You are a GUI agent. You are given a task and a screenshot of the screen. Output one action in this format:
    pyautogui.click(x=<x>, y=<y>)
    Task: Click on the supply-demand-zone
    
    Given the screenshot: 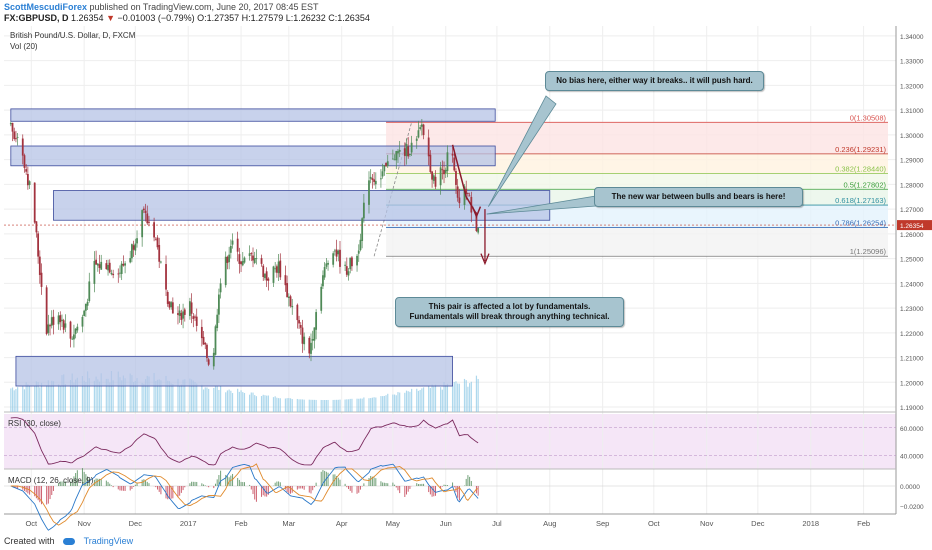 What is the action you would take?
    pyautogui.click(x=253, y=115)
    